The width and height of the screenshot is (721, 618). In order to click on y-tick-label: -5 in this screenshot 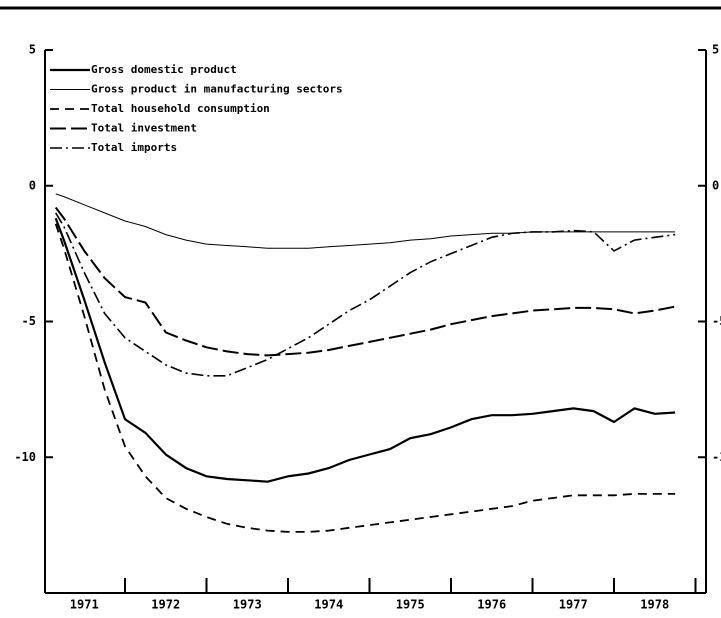, I will do `click(29, 321)`.